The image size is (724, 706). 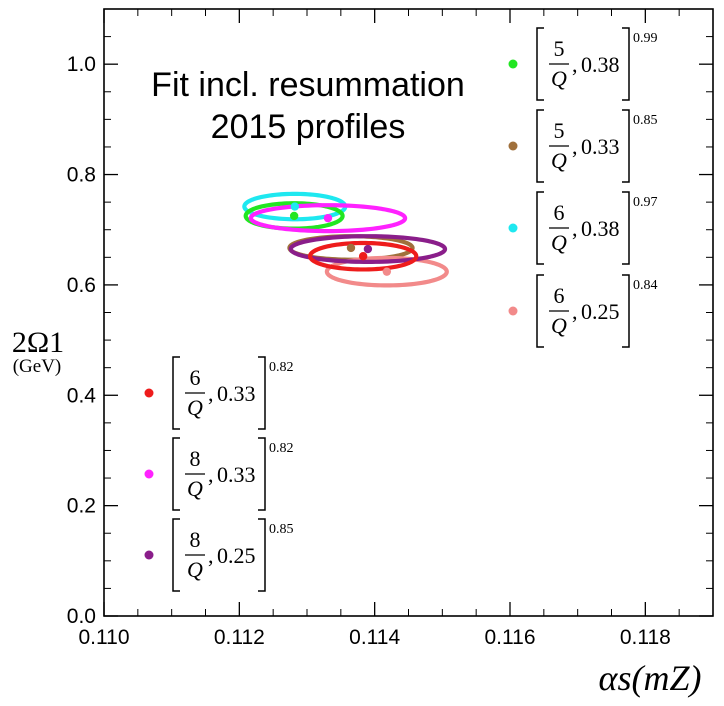 I want to click on ellipse-red, so click(x=363, y=256).